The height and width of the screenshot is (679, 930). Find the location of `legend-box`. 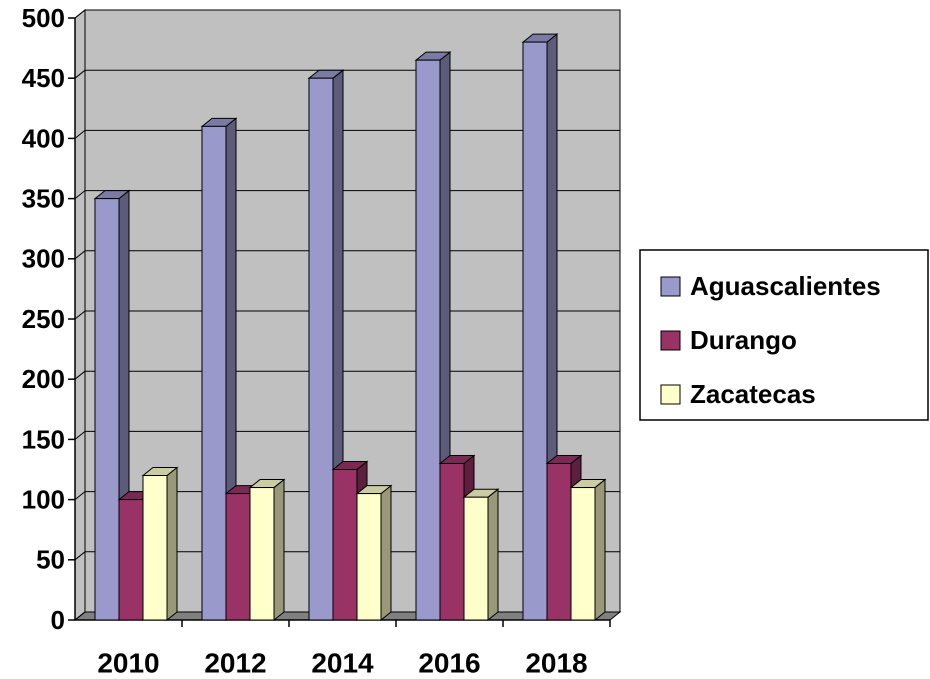

legend-box is located at coordinates (784, 335).